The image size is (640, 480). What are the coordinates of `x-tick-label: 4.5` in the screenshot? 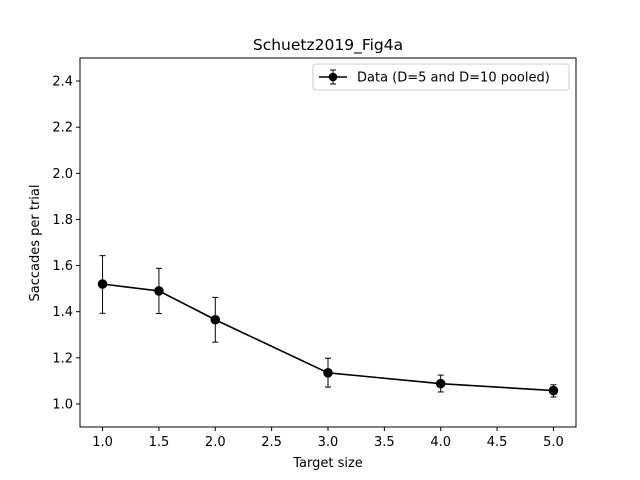 It's located at (497, 442).